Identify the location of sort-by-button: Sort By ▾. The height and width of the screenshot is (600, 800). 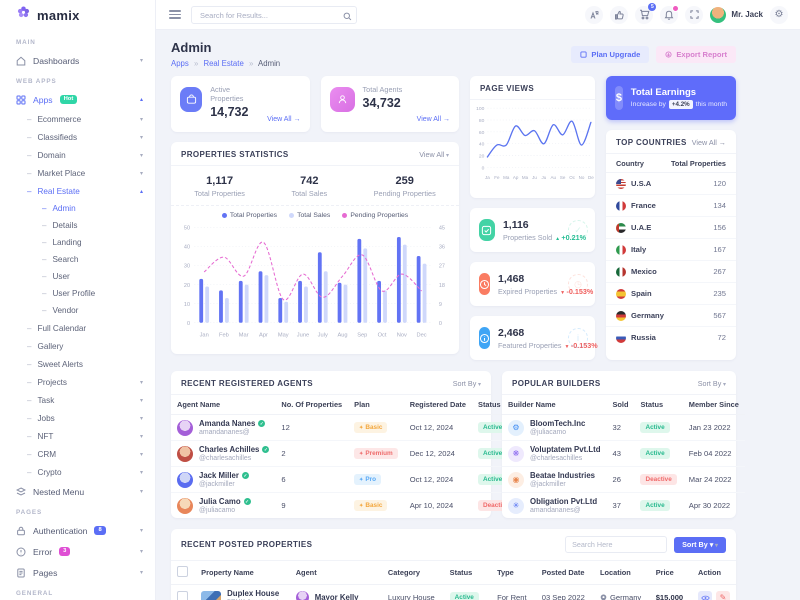
(700, 544).